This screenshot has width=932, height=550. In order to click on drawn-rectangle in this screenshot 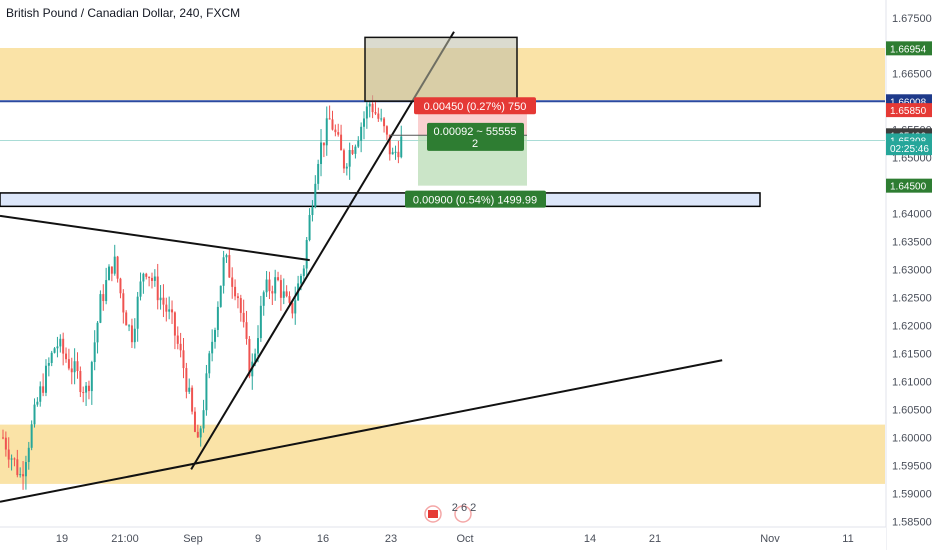, I will do `click(441, 69)`.